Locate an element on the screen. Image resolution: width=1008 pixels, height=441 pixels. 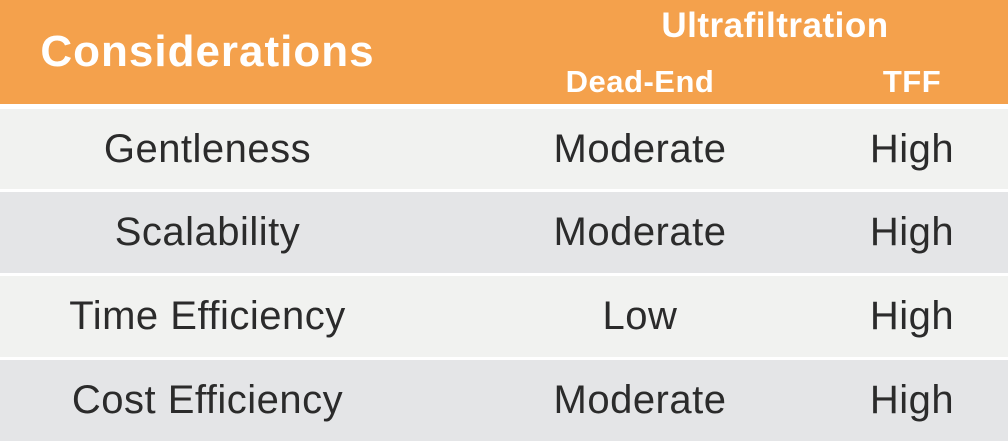
row-label: Scalability is located at coordinates (207, 232).